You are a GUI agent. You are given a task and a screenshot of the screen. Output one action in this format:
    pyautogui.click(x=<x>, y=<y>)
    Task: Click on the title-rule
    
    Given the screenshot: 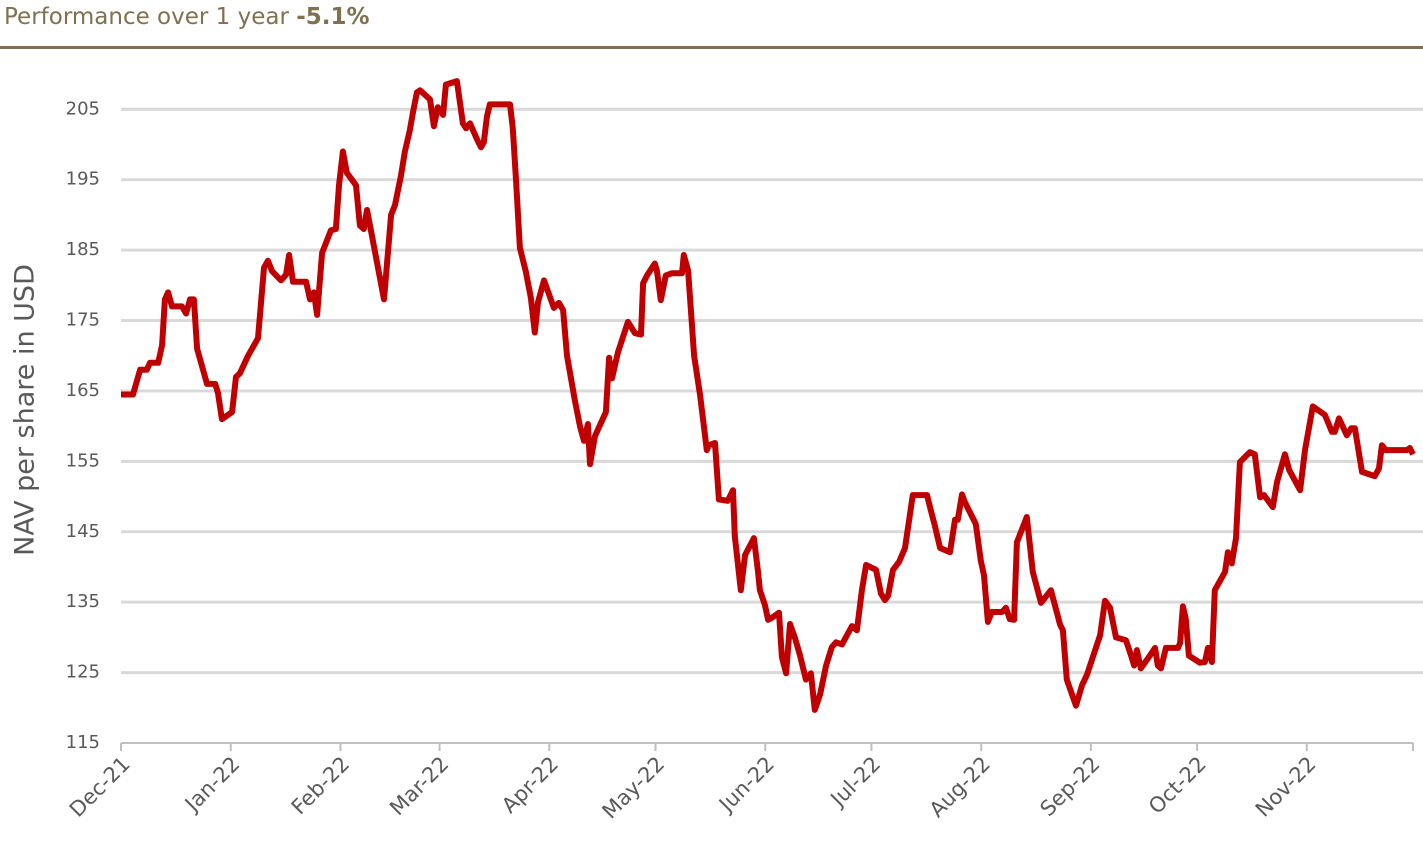 What is the action you would take?
    pyautogui.click(x=711, y=47)
    